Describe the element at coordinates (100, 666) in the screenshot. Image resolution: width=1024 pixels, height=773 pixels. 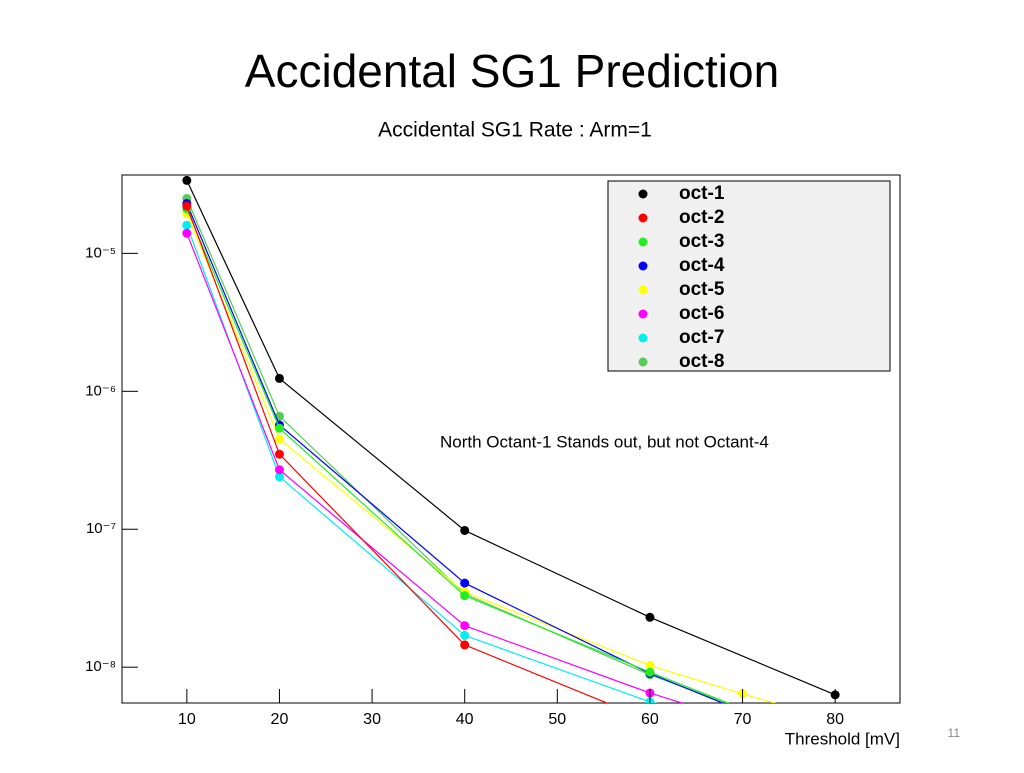
I see `y-tick-label: 10⁻⁸` at that location.